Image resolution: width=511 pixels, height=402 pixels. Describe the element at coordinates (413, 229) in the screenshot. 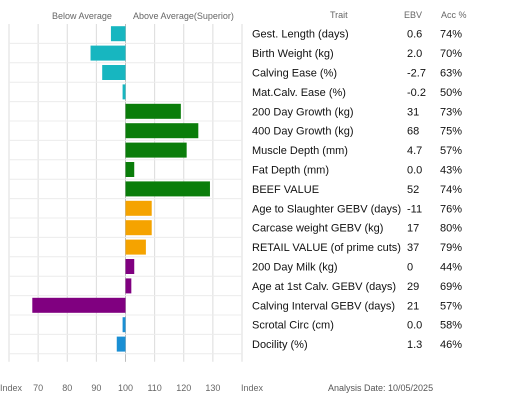

I see `ebv-value: 17` at that location.